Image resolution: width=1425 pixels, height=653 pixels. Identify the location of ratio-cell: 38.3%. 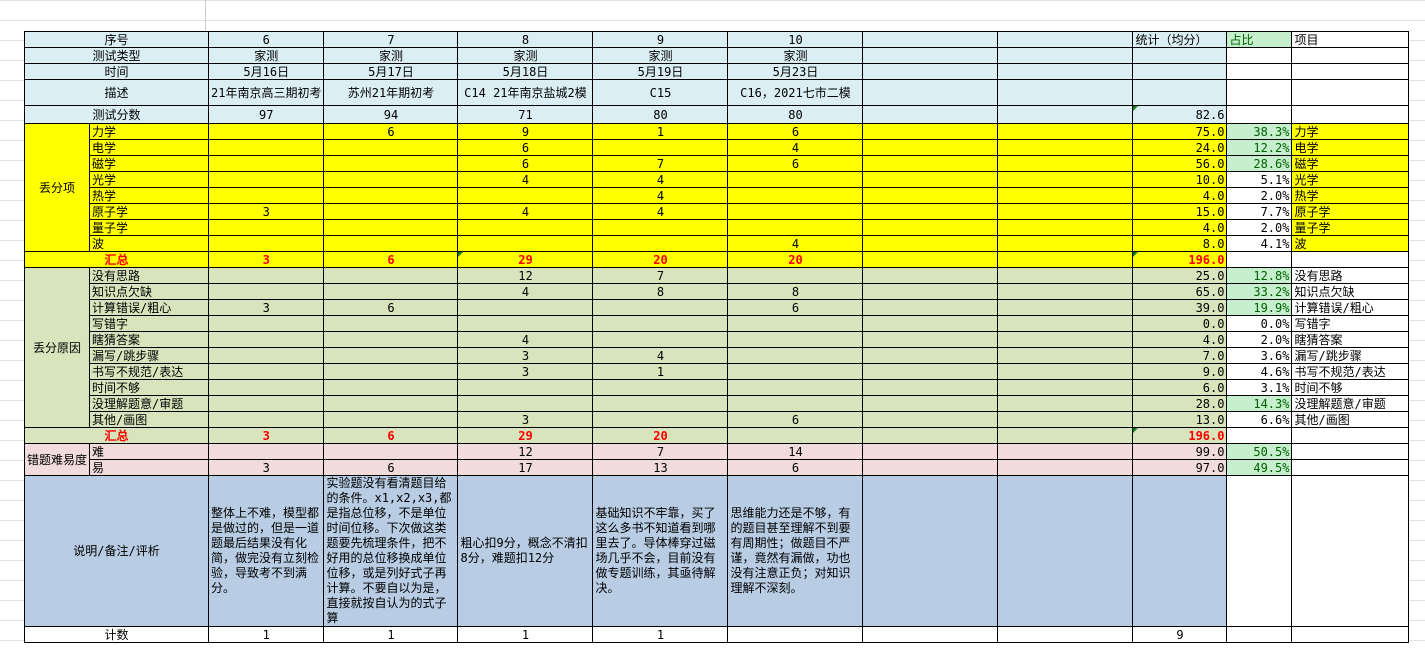
(1259, 131).